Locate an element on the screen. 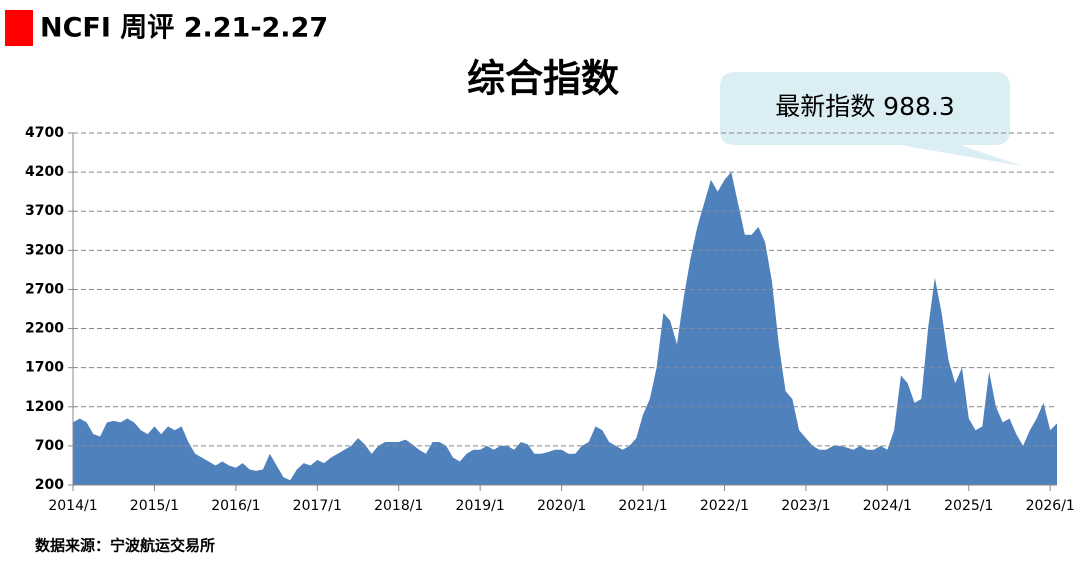  header-marker is located at coordinates (19, 28).